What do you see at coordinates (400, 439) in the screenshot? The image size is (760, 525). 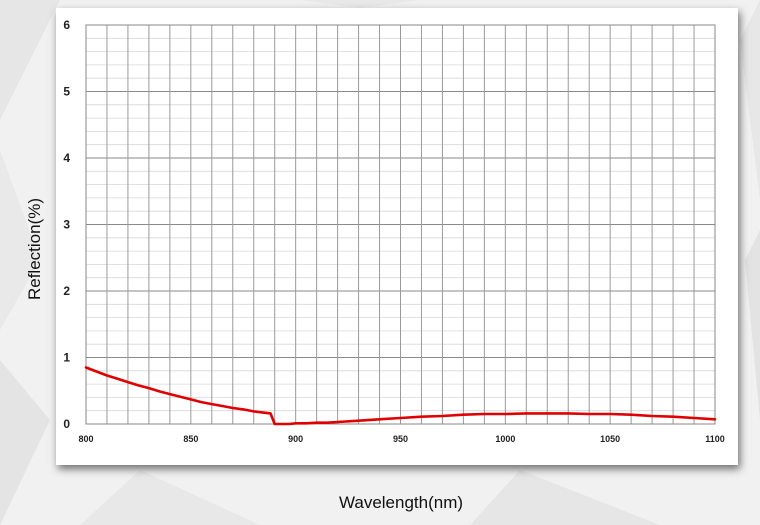 I see `x-tick-label: 950` at bounding box center [400, 439].